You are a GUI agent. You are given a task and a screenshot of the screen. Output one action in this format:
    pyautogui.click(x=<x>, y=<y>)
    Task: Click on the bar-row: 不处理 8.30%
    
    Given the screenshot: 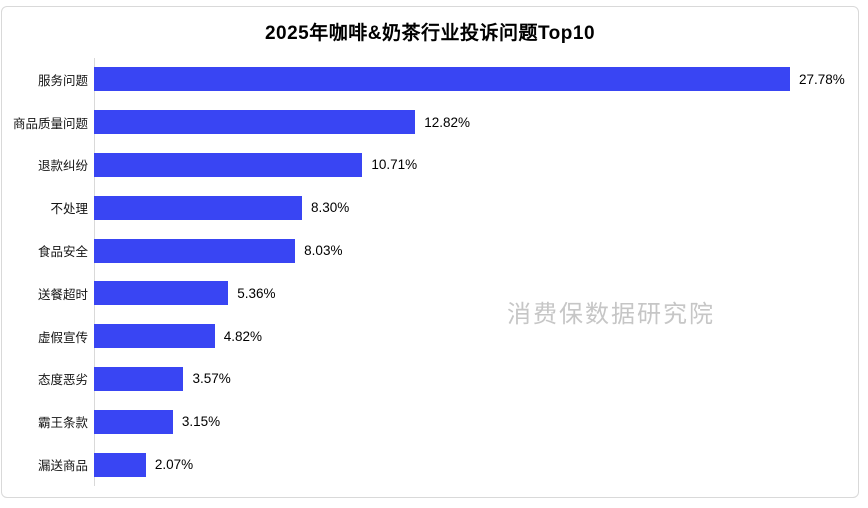 What is the action you would take?
    pyautogui.click(x=430, y=207)
    